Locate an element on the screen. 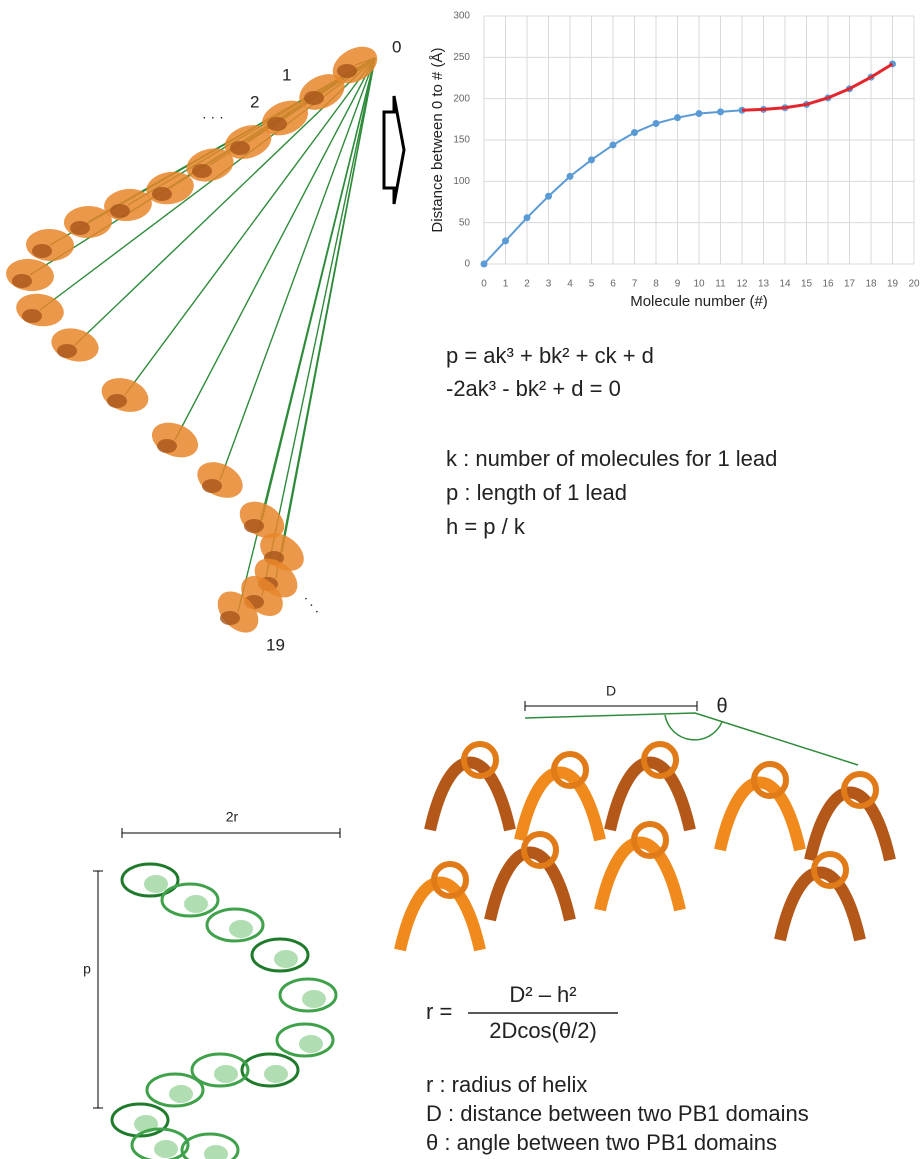  x-tick-label: 8 is located at coordinates (656, 284).